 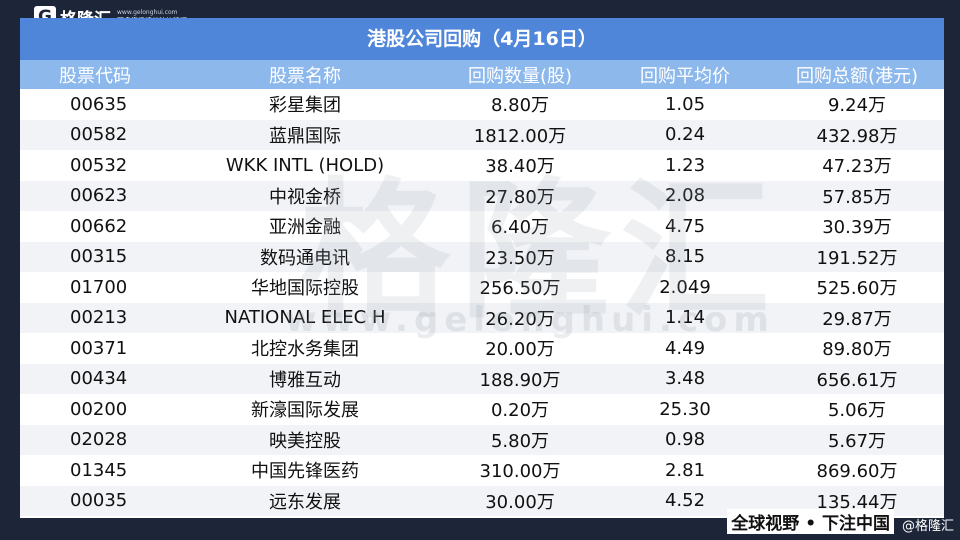 What do you see at coordinates (685, 226) in the screenshot?
I see `table-cell: 4.75` at bounding box center [685, 226].